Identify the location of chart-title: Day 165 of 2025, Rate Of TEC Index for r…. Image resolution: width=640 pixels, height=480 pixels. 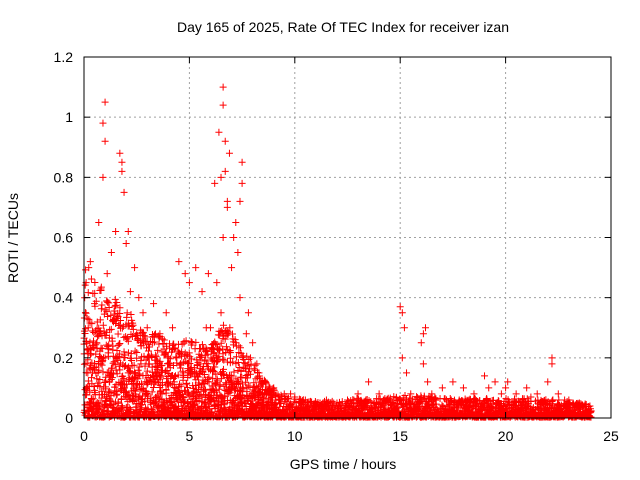
(343, 27).